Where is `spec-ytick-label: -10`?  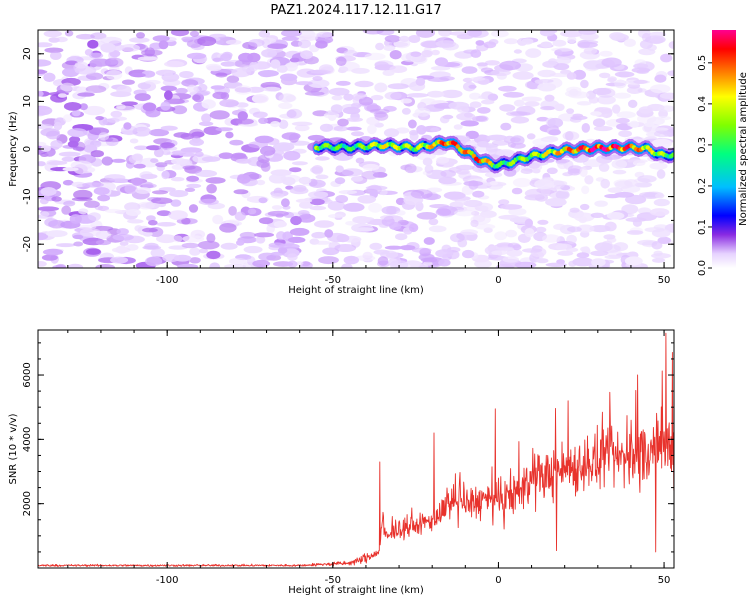
spec-ytick-label: -10 is located at coordinates (27, 196).